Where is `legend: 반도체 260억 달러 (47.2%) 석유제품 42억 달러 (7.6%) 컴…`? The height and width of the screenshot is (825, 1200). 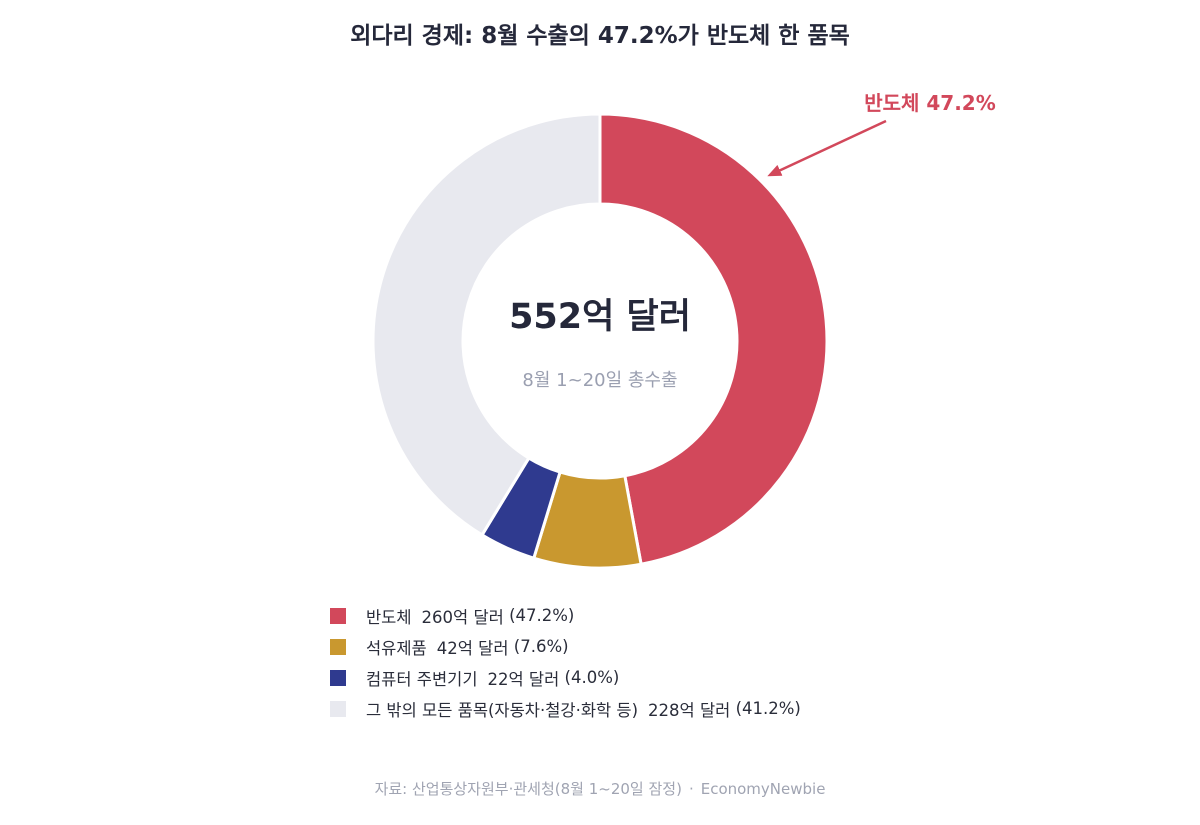 legend: 반도체 260억 달러 (47.2%) 석유제품 42억 달러 (7.6%) 컴… is located at coordinates (565, 662).